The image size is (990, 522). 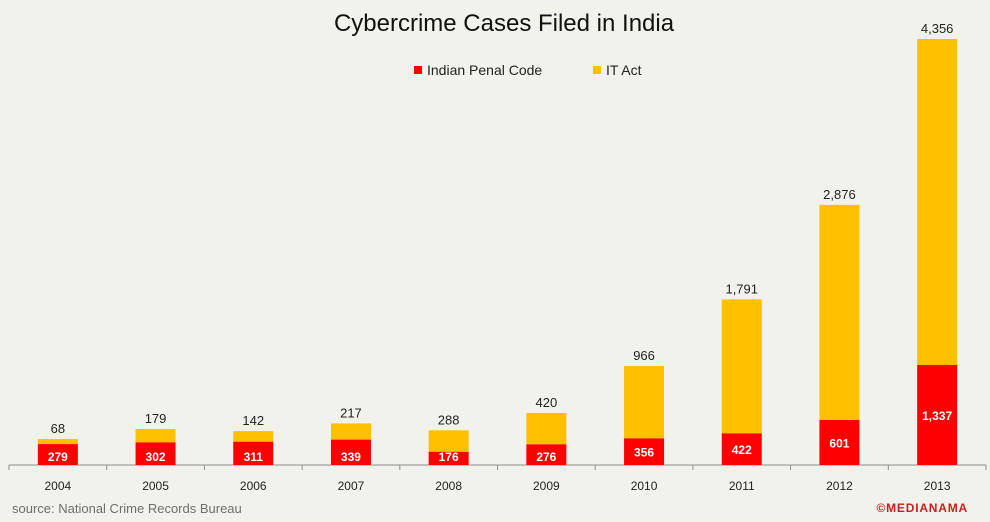 I want to click on legend-swatch-indian-penal-code, so click(x=418, y=70).